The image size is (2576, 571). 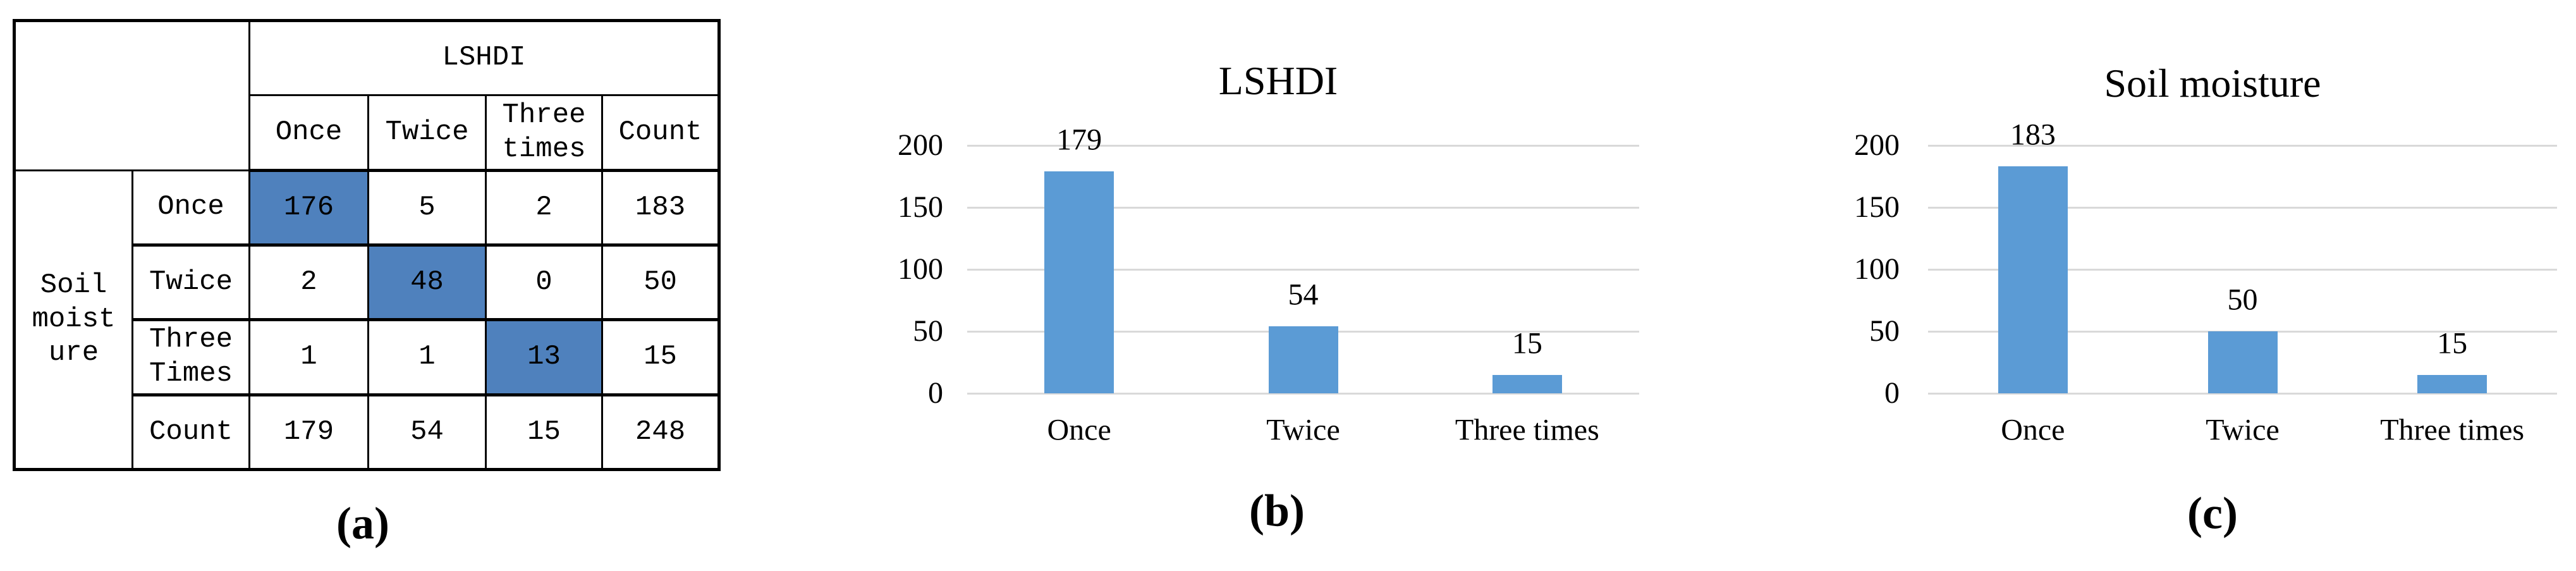 I want to click on table-cell: 5, so click(x=427, y=208).